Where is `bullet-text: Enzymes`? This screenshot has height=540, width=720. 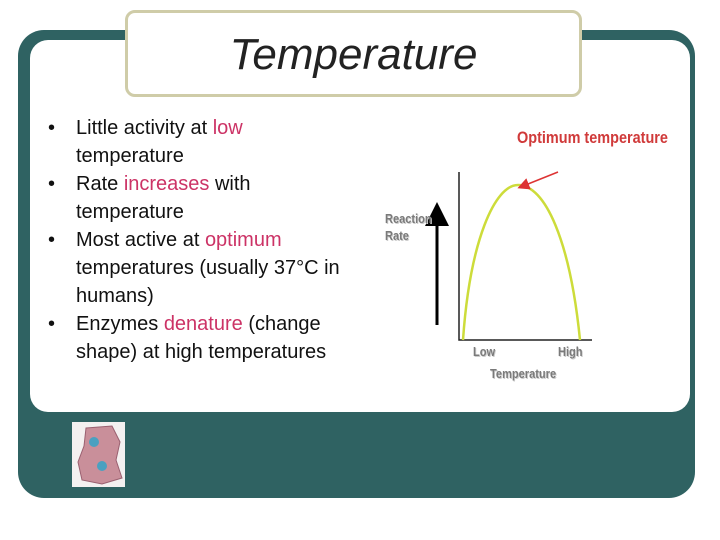
bullet-text: Enzymes is located at coordinates (120, 324).